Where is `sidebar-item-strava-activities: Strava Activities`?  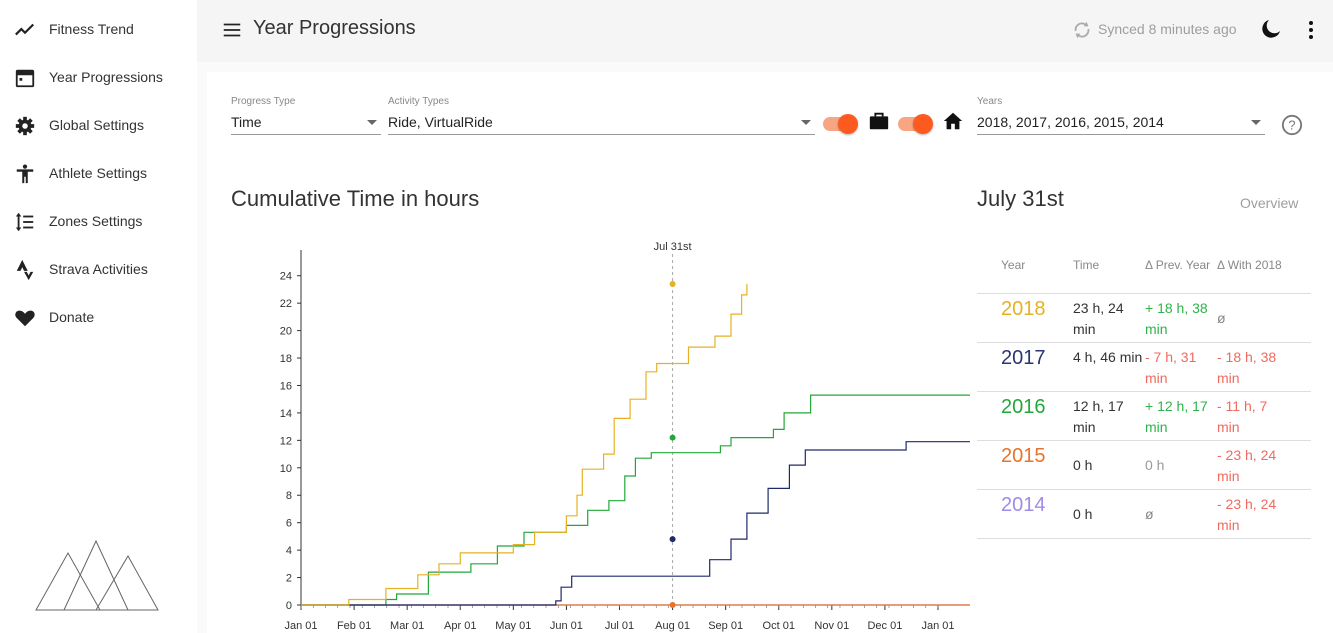
sidebar-item-strava-activities: Strava Activities is located at coordinates (98, 269).